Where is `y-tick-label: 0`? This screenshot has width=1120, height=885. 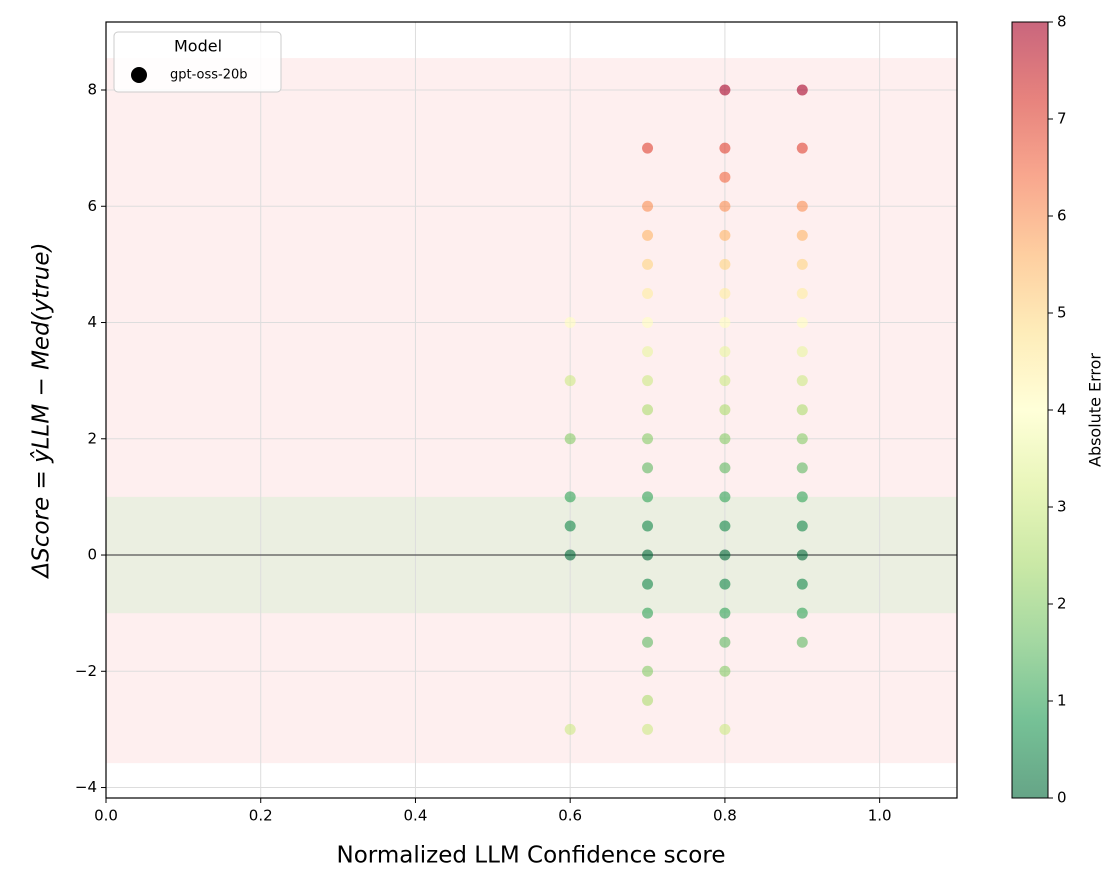 y-tick-label: 0 is located at coordinates (92, 555).